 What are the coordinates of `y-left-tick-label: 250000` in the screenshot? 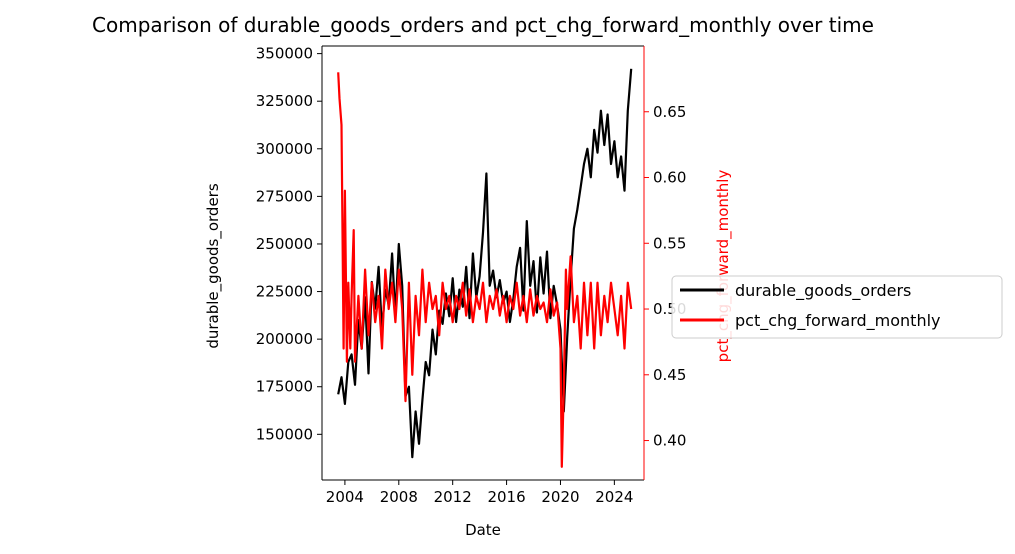 It's located at (284, 244).